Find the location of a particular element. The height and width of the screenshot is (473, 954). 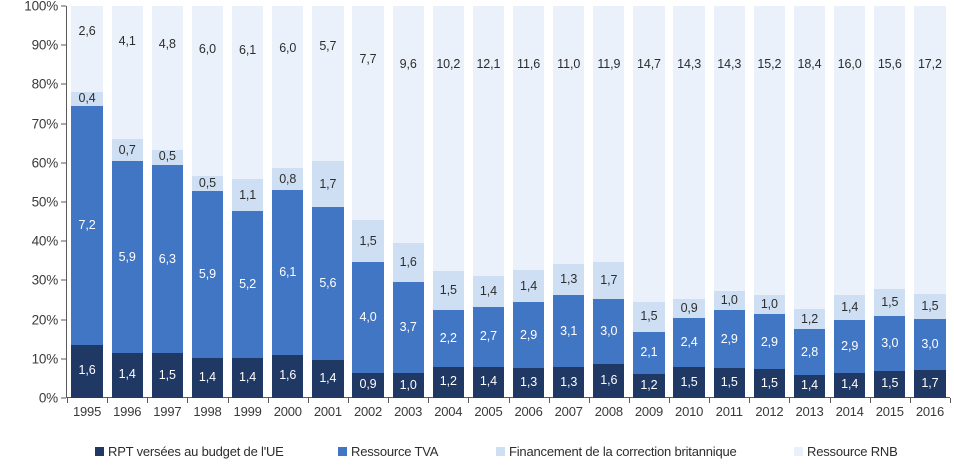

legend-item: RPT versées au budget de l'UE is located at coordinates (189, 451).